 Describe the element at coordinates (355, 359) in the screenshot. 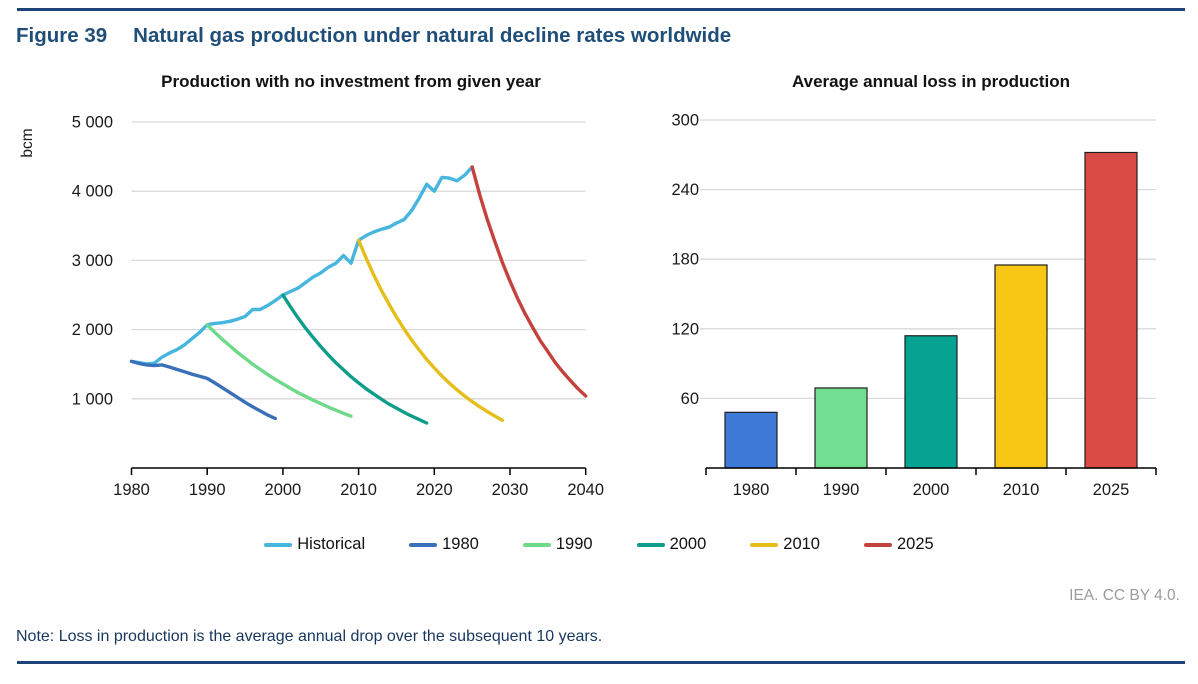

I see `series-line-2000` at that location.